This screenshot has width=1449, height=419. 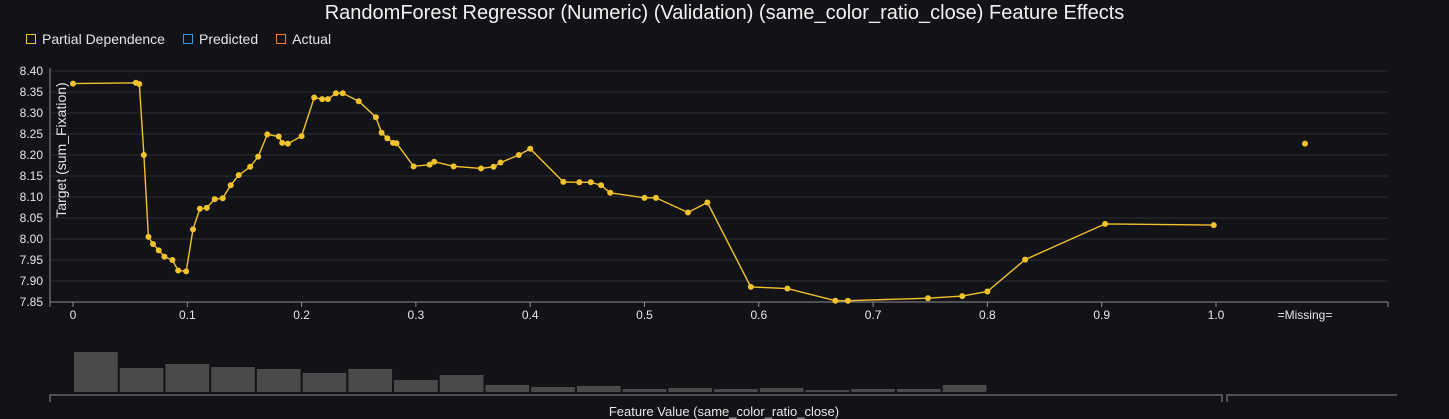 I want to click on x-tick-label: 0.5, so click(x=644, y=315).